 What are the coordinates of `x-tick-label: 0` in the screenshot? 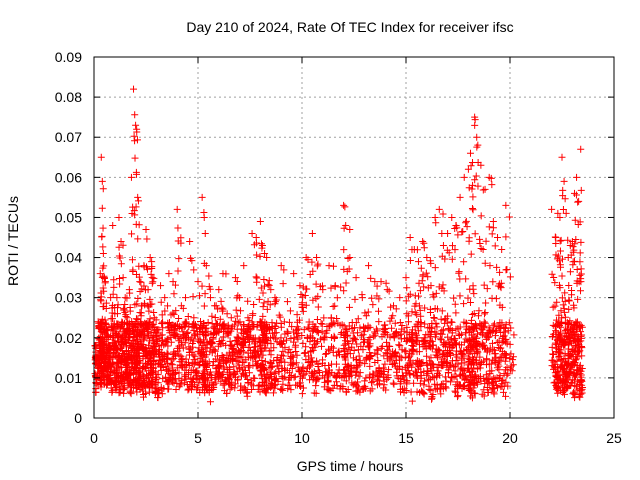 It's located at (94, 438).